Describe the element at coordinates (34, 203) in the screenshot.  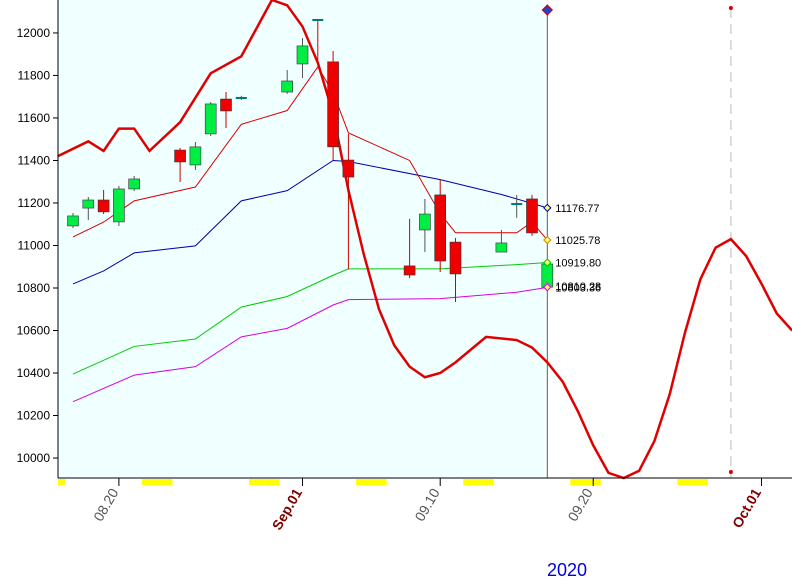
I see `y-tick-label: 11200` at that location.